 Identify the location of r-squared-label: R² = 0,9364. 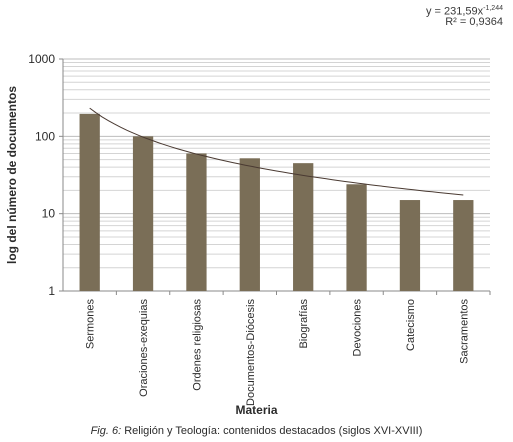
(474, 22).